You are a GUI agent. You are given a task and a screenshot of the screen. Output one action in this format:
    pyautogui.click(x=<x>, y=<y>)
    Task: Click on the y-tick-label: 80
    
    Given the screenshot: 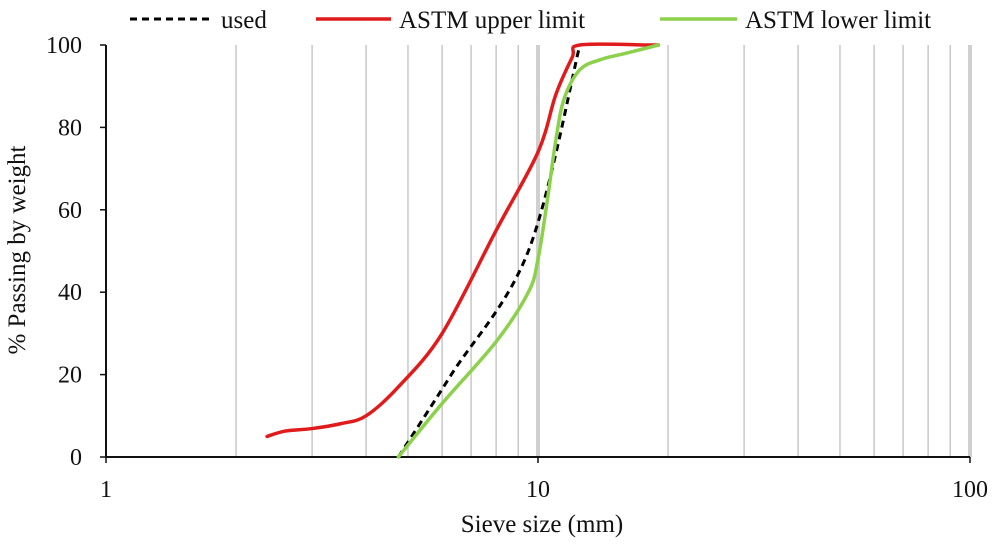 What is the action you would take?
    pyautogui.click(x=70, y=128)
    